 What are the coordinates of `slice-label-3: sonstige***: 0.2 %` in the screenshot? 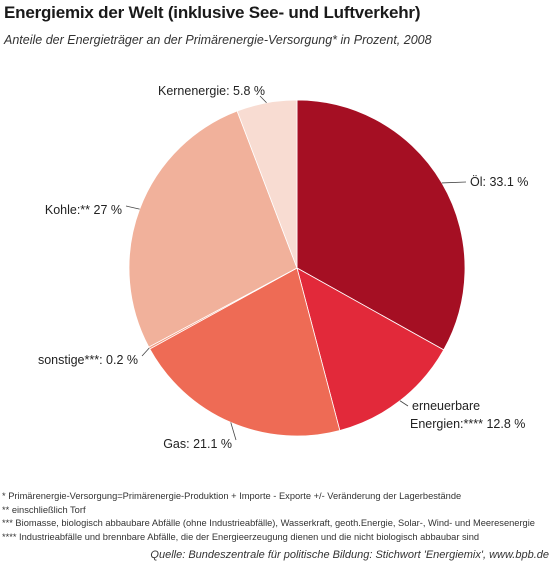 It's located at (88, 360).